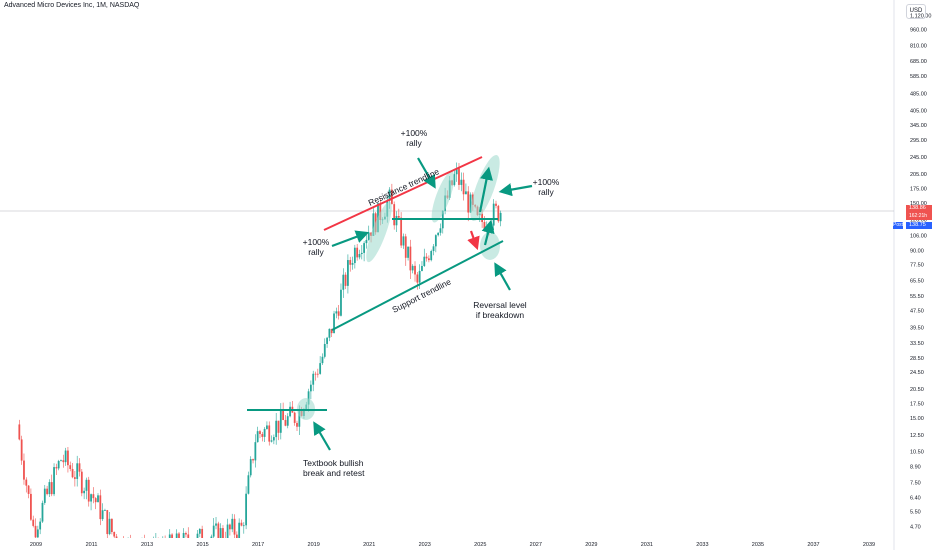 The height and width of the screenshot is (550, 932). Describe the element at coordinates (473, 240) in the screenshot. I see `arrow-projection-down` at that location.